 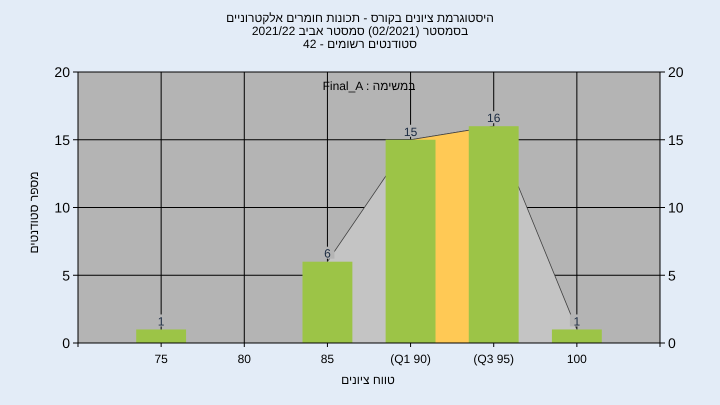 What do you see at coordinates (62, 72) in the screenshot?
I see `y-tick-label: 20` at bounding box center [62, 72].